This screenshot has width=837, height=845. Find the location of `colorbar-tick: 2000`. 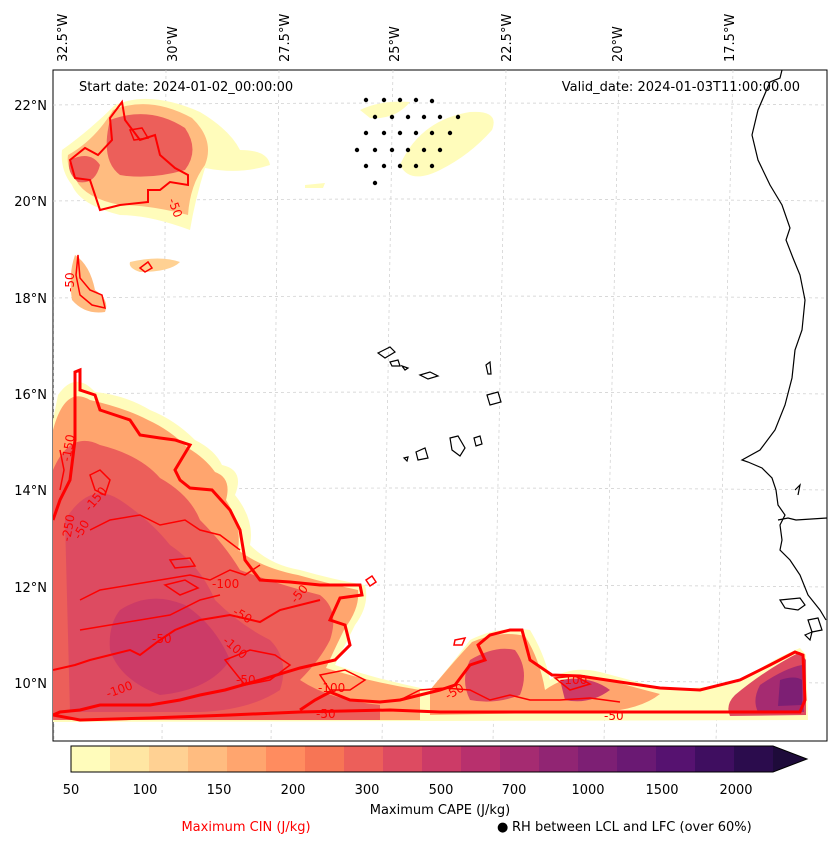

colorbar-tick: 2000 is located at coordinates (735, 790).